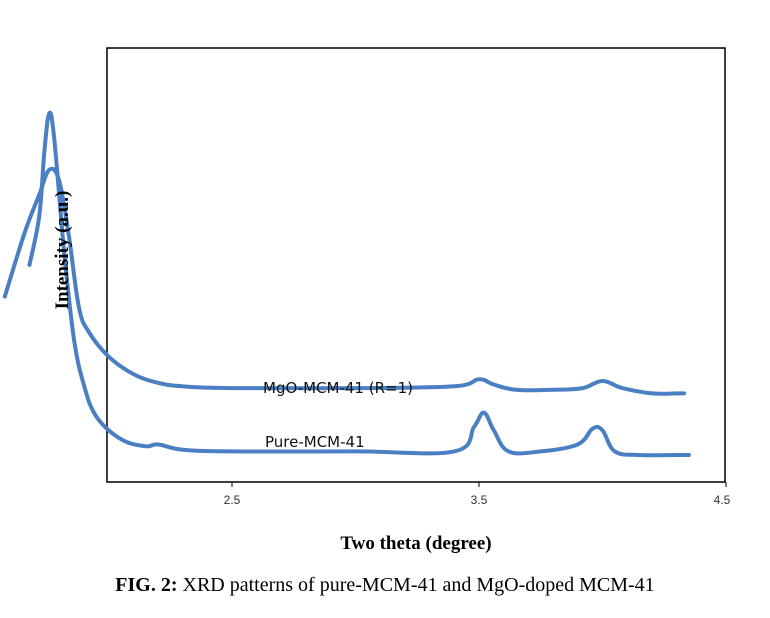 The image size is (770, 618). What do you see at coordinates (146, 585) in the screenshot?
I see `figure-caption-label: FIG. 2:` at bounding box center [146, 585].